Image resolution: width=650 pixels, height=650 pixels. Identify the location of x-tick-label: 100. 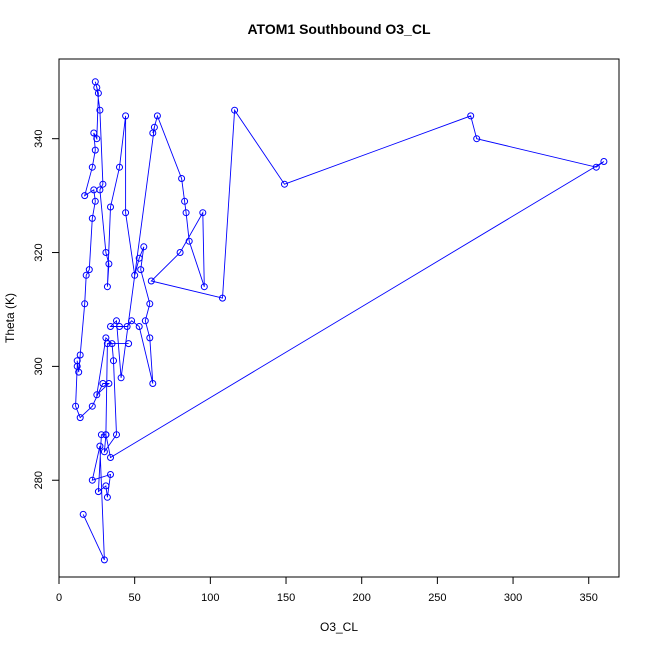
(210, 598).